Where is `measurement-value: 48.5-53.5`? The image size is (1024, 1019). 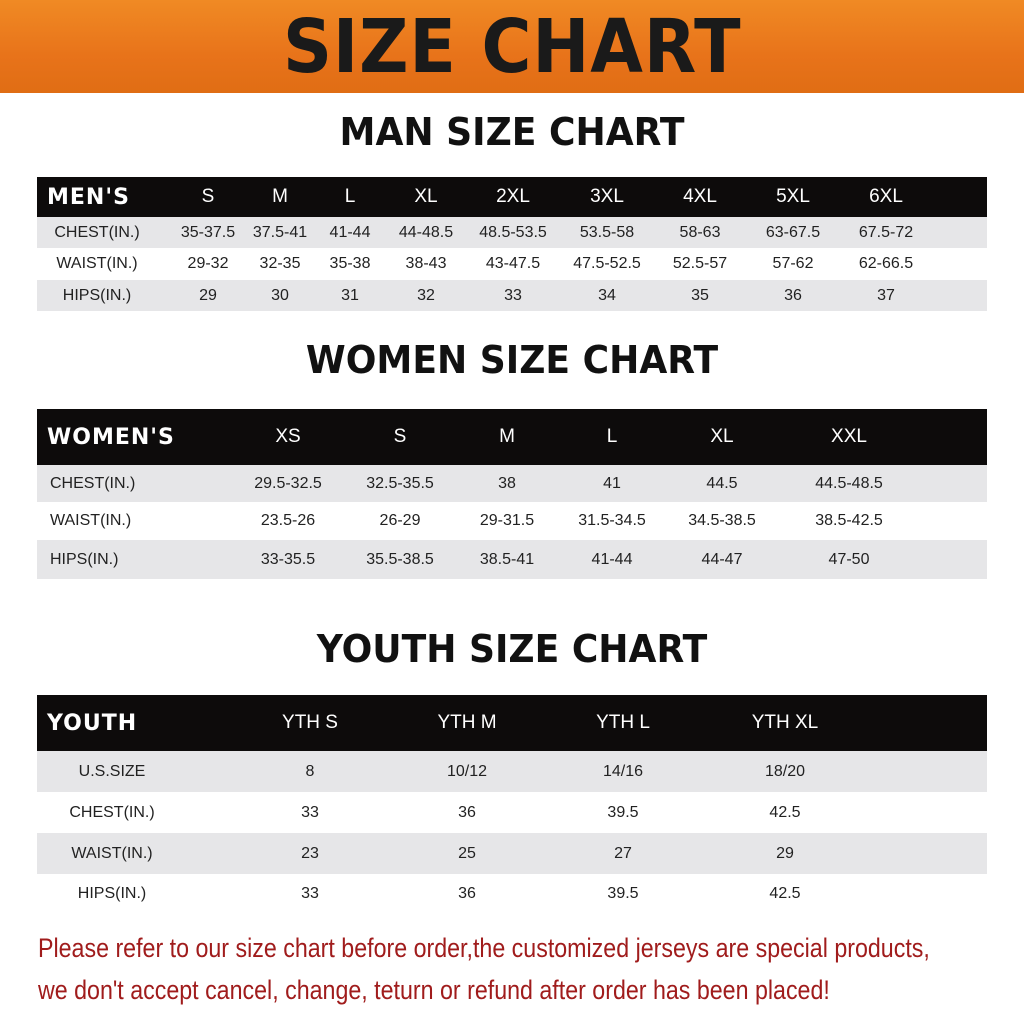 measurement-value: 48.5-53.5 is located at coordinates (513, 232).